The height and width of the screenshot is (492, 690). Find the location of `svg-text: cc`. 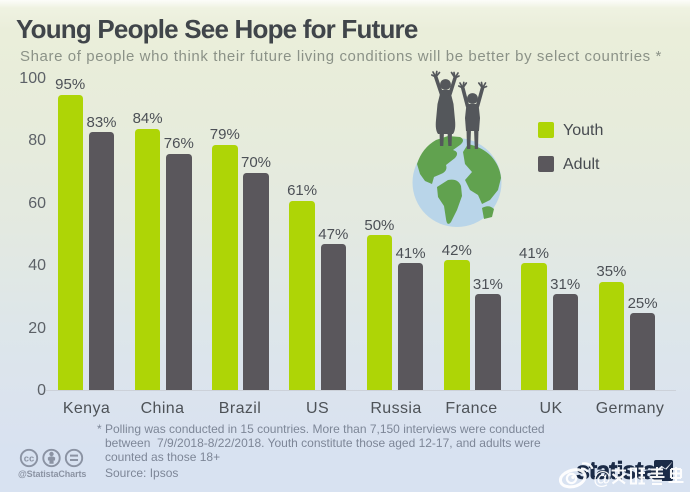

svg-text: cc is located at coordinates (29, 458).